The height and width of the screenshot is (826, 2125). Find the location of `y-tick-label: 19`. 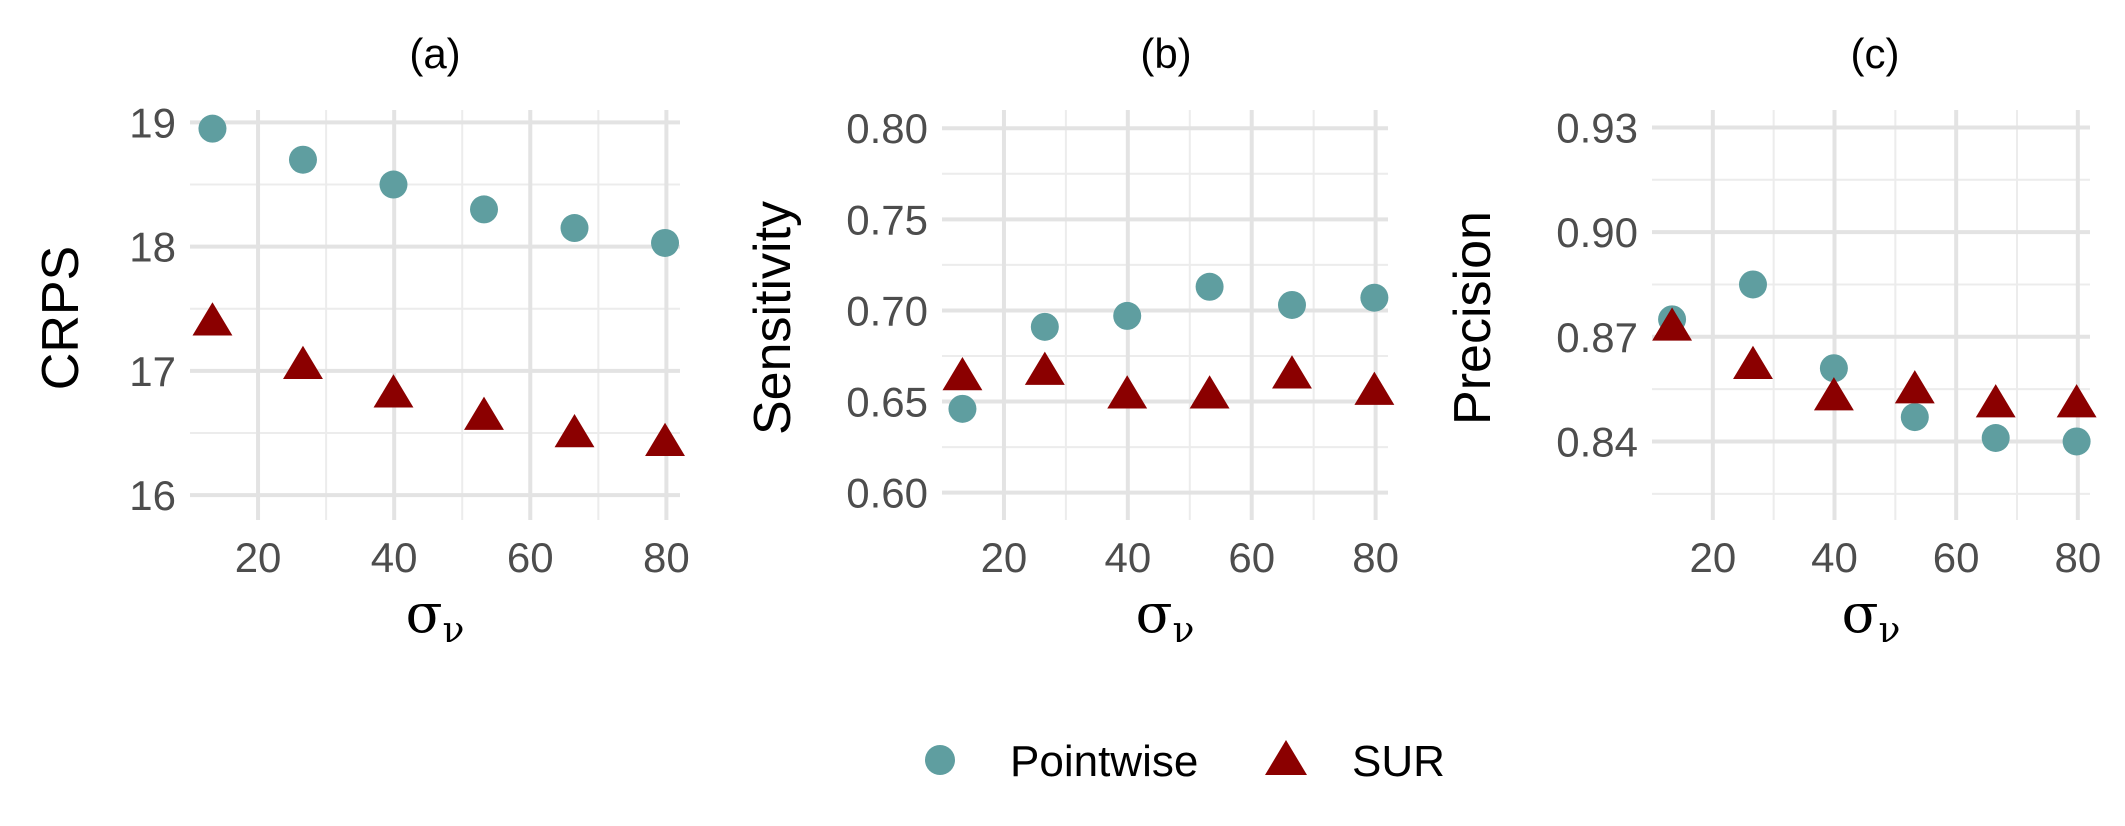

y-tick-label: 19 is located at coordinates (152, 122).